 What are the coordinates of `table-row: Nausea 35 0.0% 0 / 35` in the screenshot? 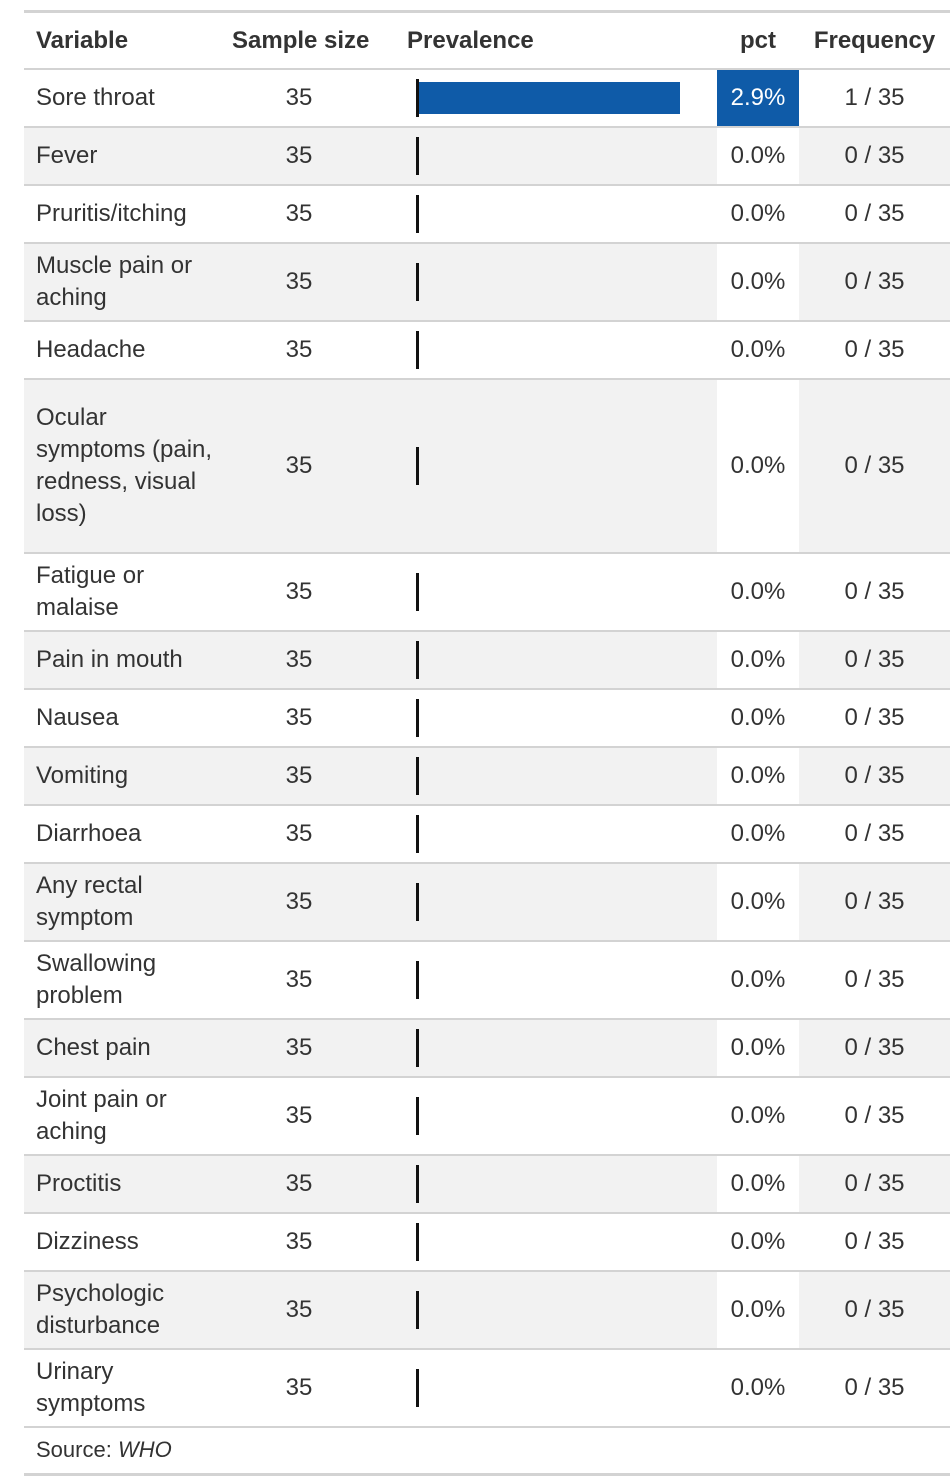 It's located at (487, 719).